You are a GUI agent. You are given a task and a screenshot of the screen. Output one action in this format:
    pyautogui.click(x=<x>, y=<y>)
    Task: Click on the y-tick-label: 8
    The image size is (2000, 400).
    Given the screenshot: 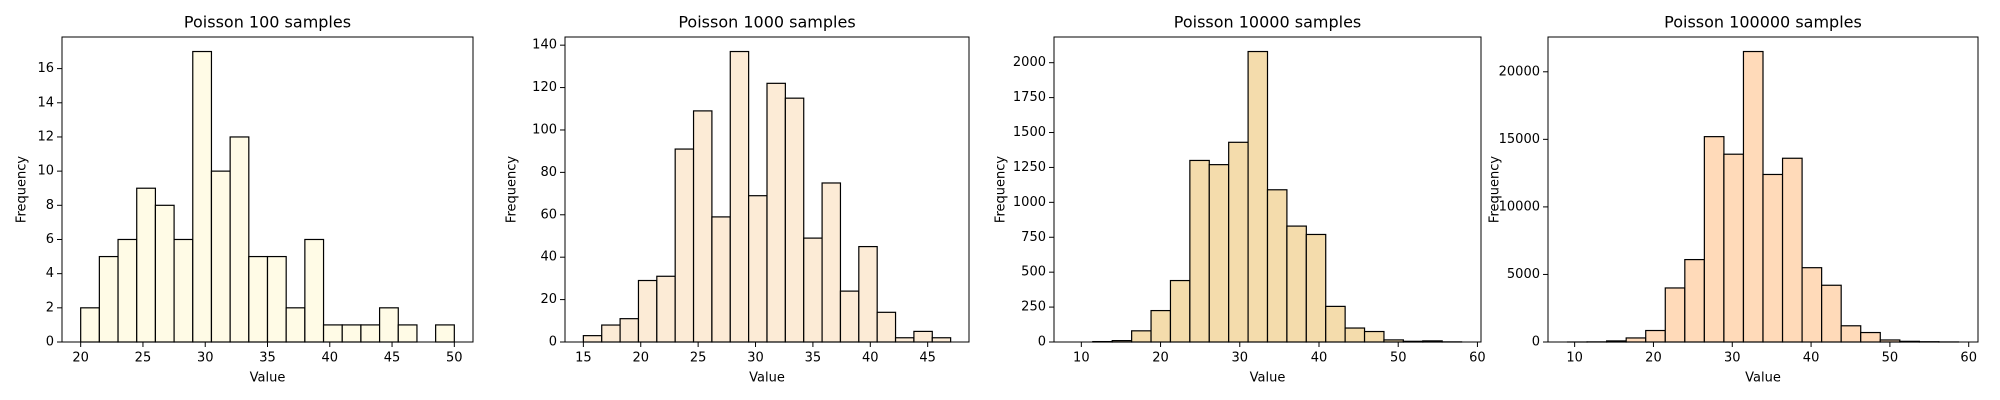 What is the action you would take?
    pyautogui.click(x=50, y=205)
    